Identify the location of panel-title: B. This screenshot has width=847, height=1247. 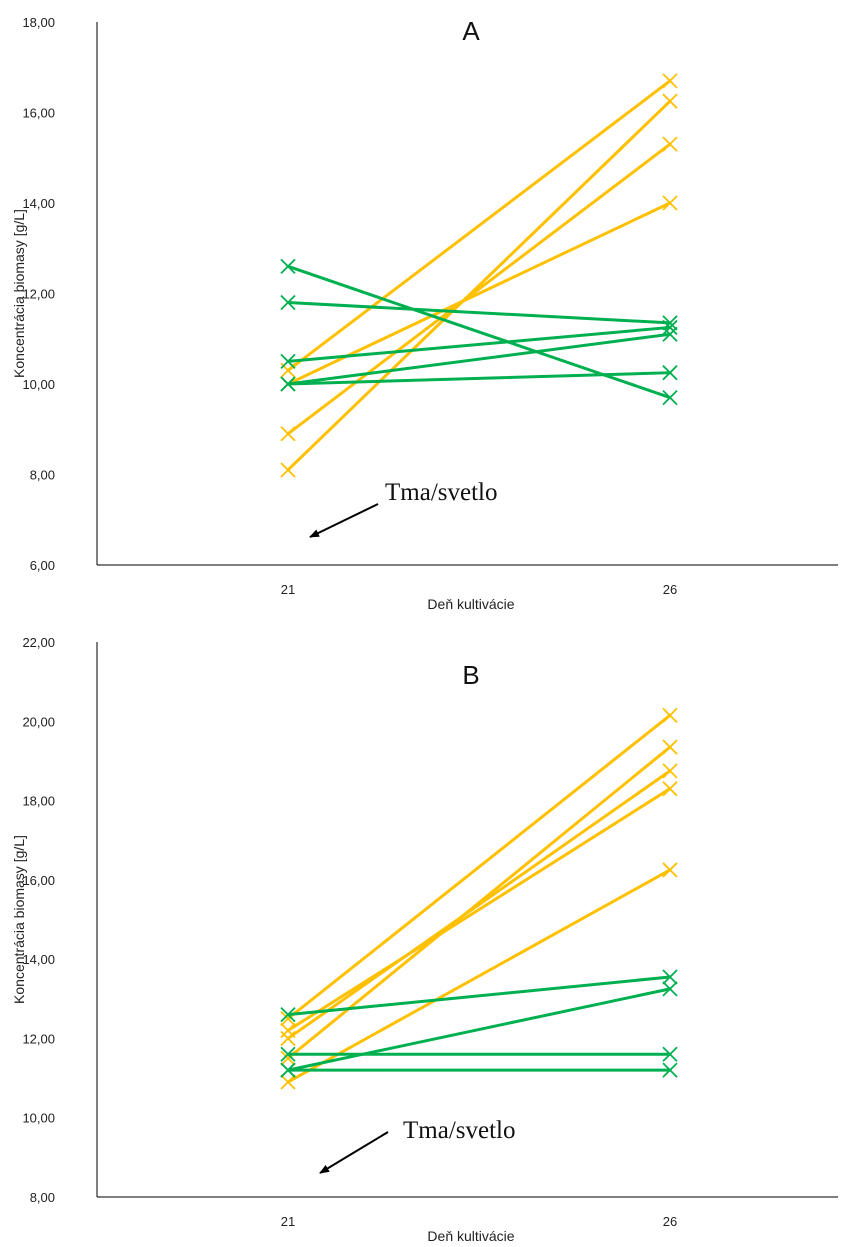
(470, 675).